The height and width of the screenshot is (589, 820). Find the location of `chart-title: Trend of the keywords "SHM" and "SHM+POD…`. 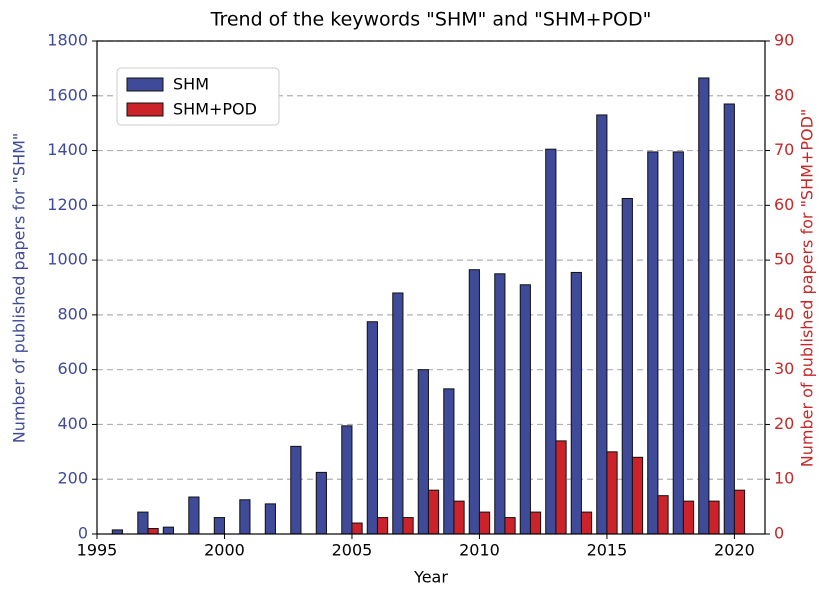

chart-title: Trend of the keywords "SHM" and "SHM+POD… is located at coordinates (431, 20).